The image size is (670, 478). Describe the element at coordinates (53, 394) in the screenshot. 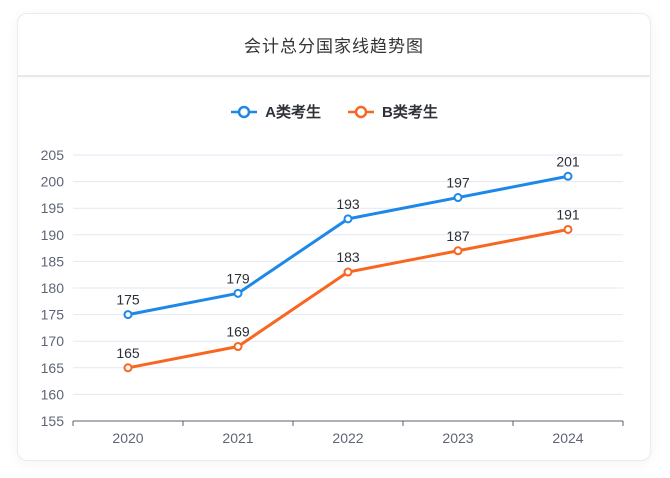

I see `y-axis-label: 160` at that location.